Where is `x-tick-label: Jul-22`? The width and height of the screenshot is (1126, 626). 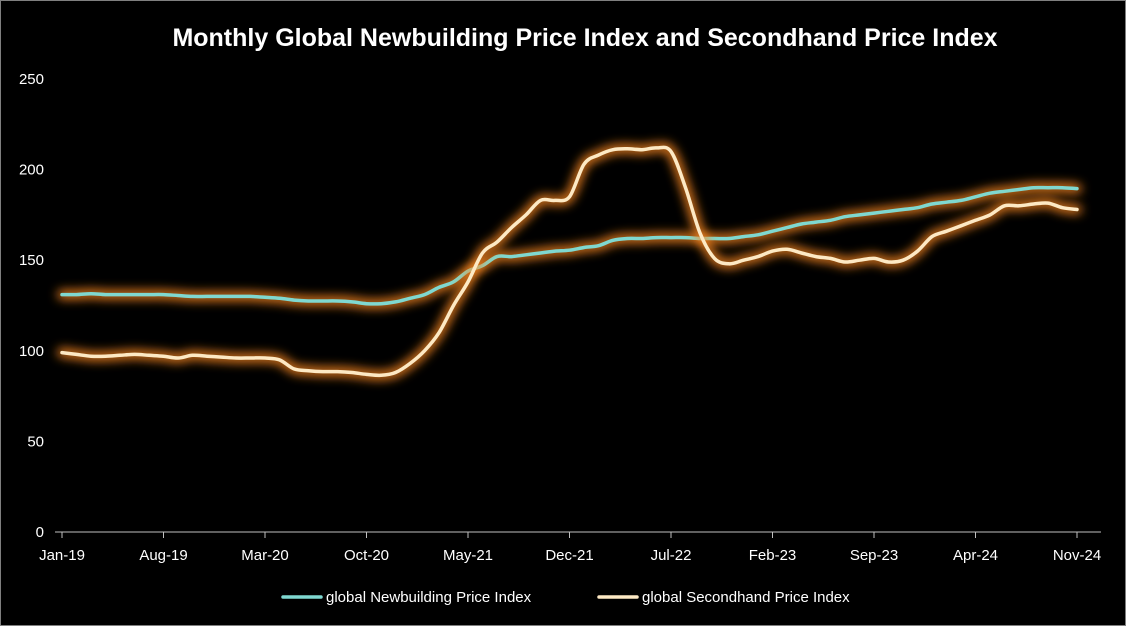
x-tick-label: Jul-22 is located at coordinates (671, 555).